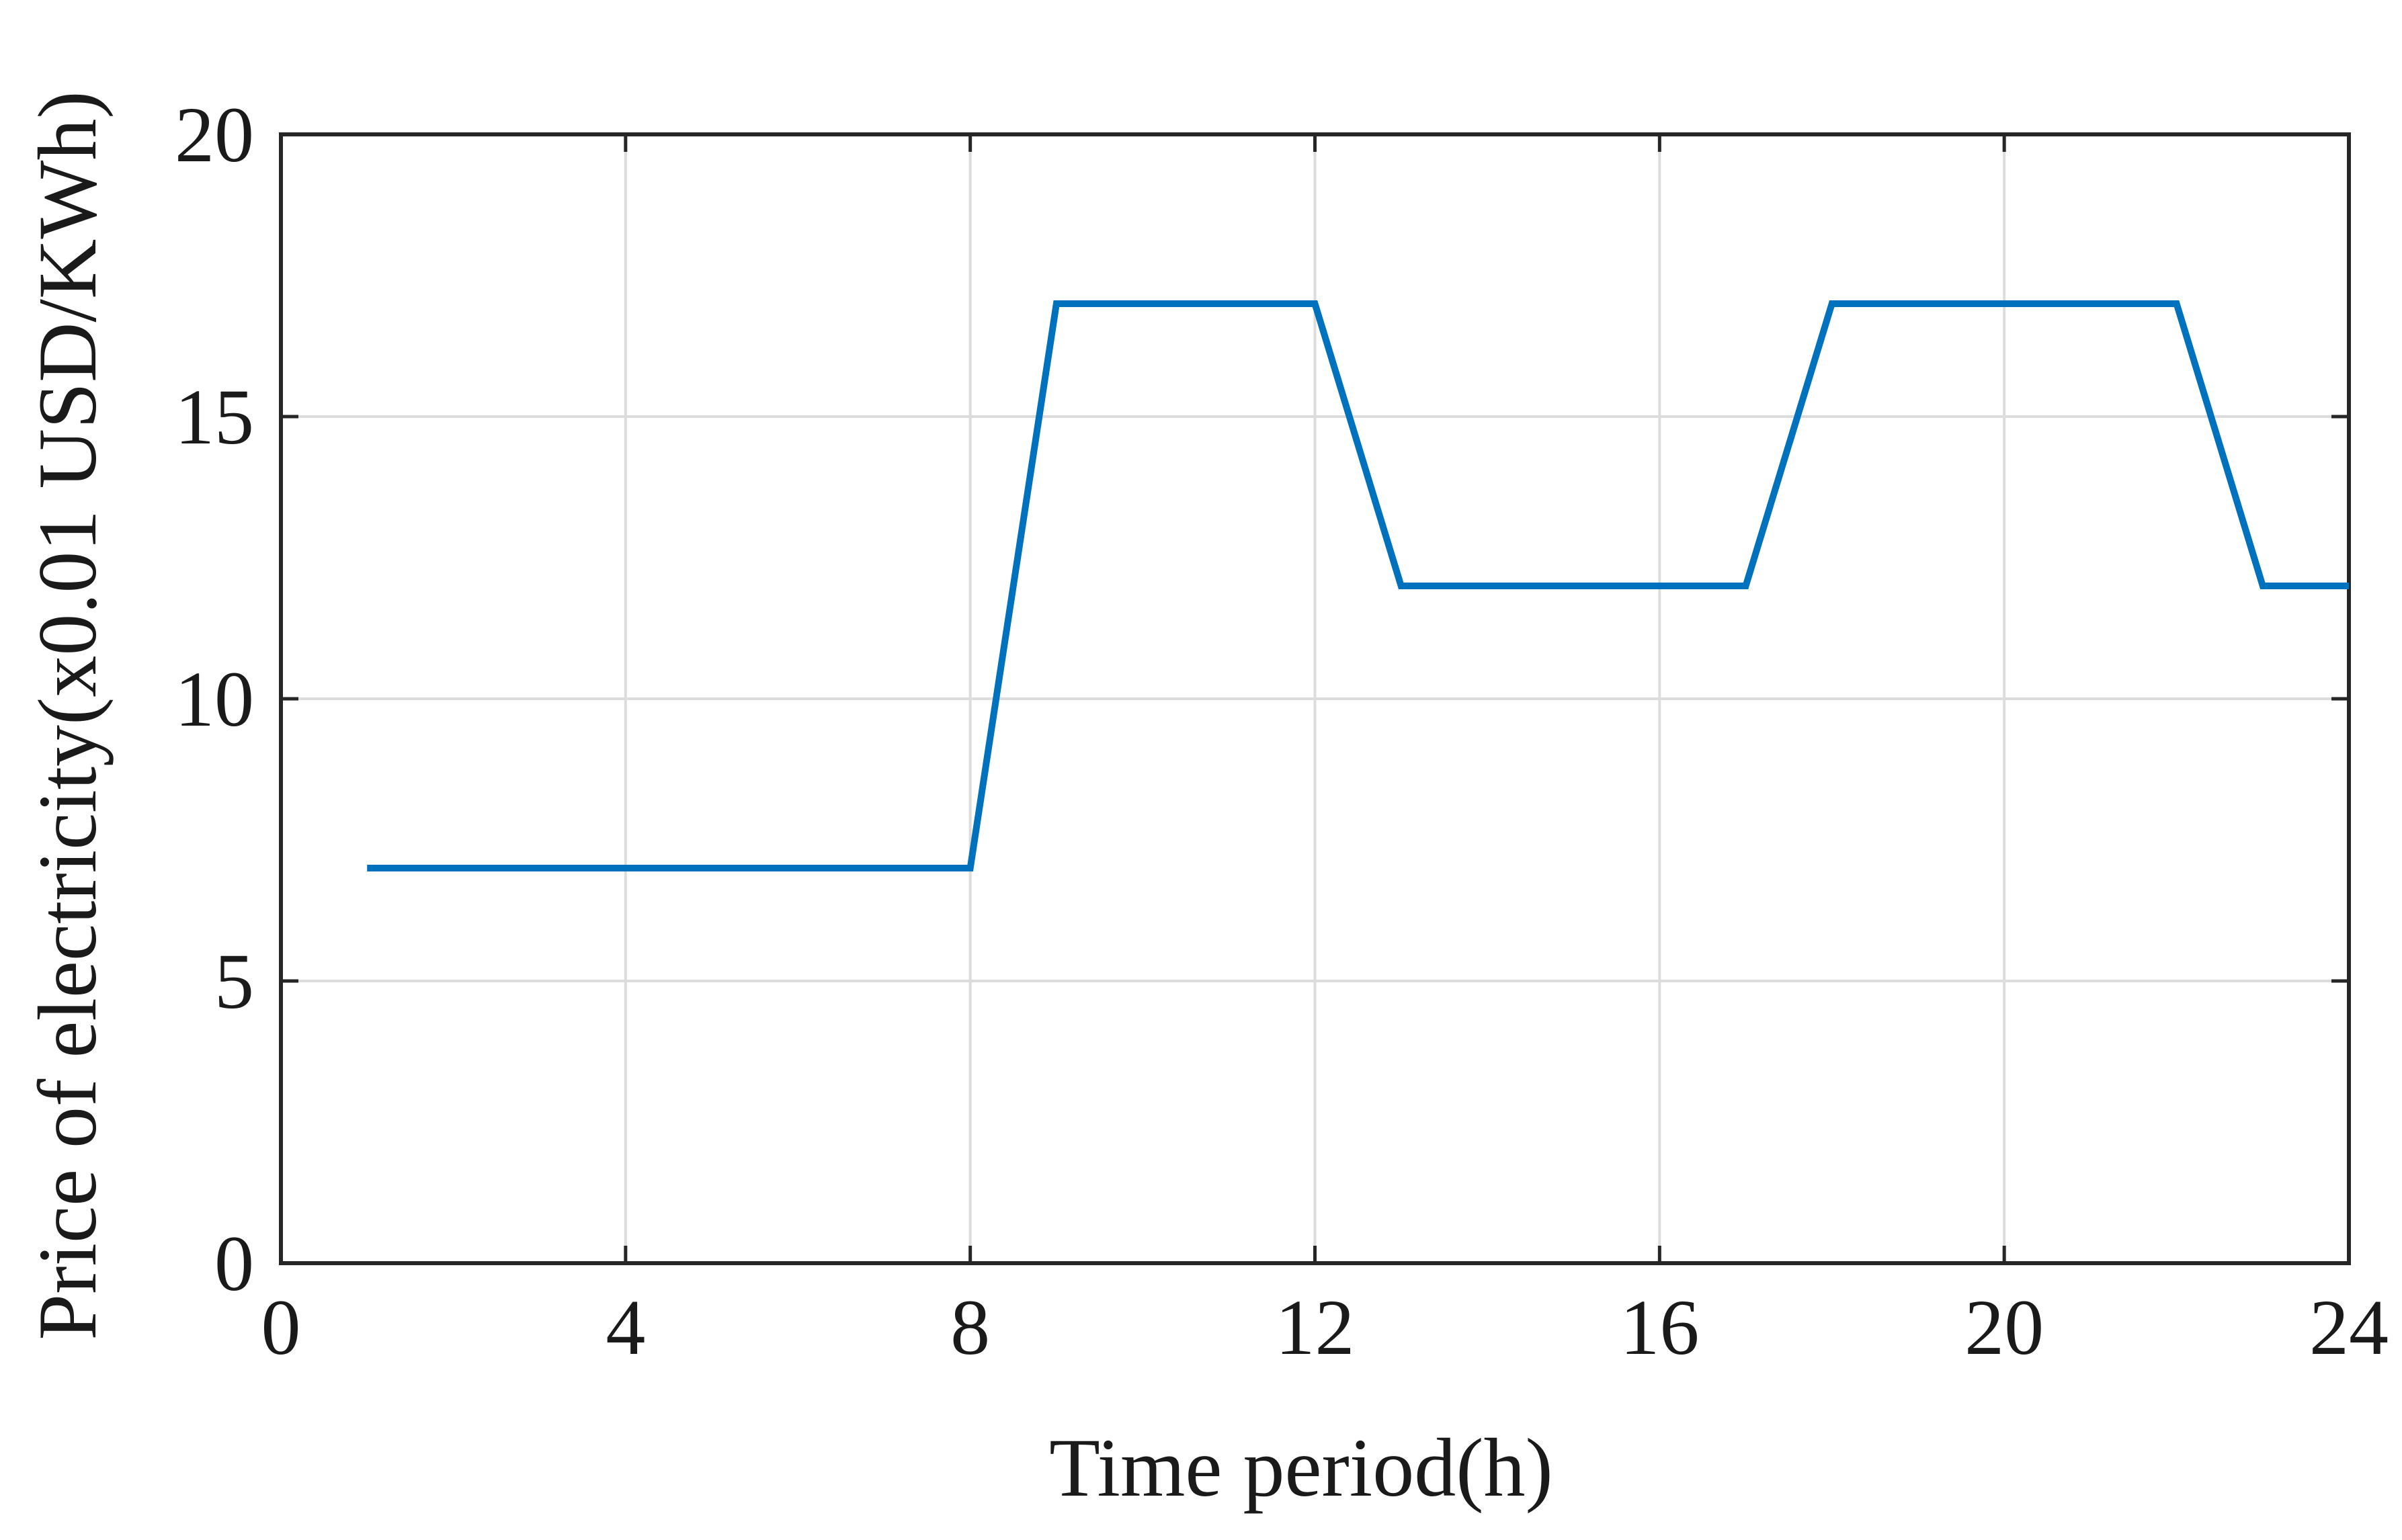 The height and width of the screenshot is (1540, 2402). Describe the element at coordinates (1301, 1468) in the screenshot. I see `x-axis-label: Time period(h)` at that location.